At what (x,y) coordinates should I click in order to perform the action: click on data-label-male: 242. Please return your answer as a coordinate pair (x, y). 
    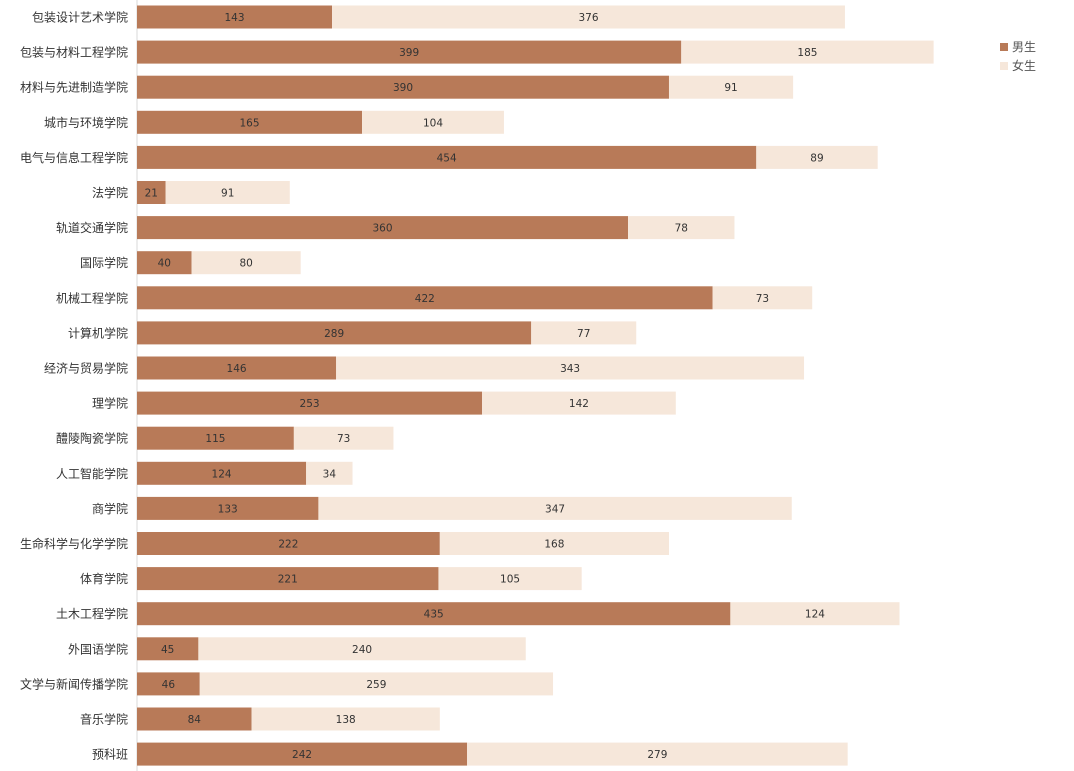
    Looking at the image, I should click on (302, 755).